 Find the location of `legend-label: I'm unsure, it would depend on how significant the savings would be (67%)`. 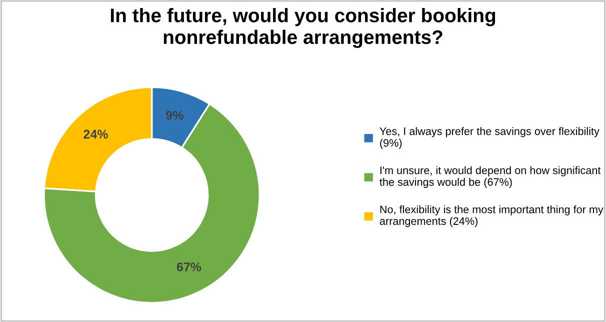

legend-label: I'm unsure, it would depend on how significant the savings would be (67%) is located at coordinates (490, 177).